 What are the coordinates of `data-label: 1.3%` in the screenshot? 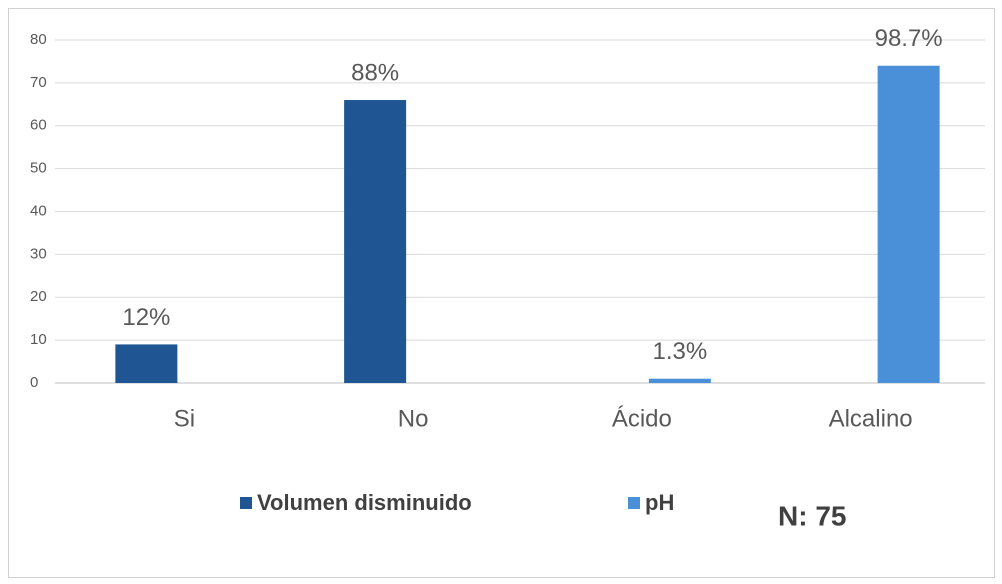 It's located at (680, 351).